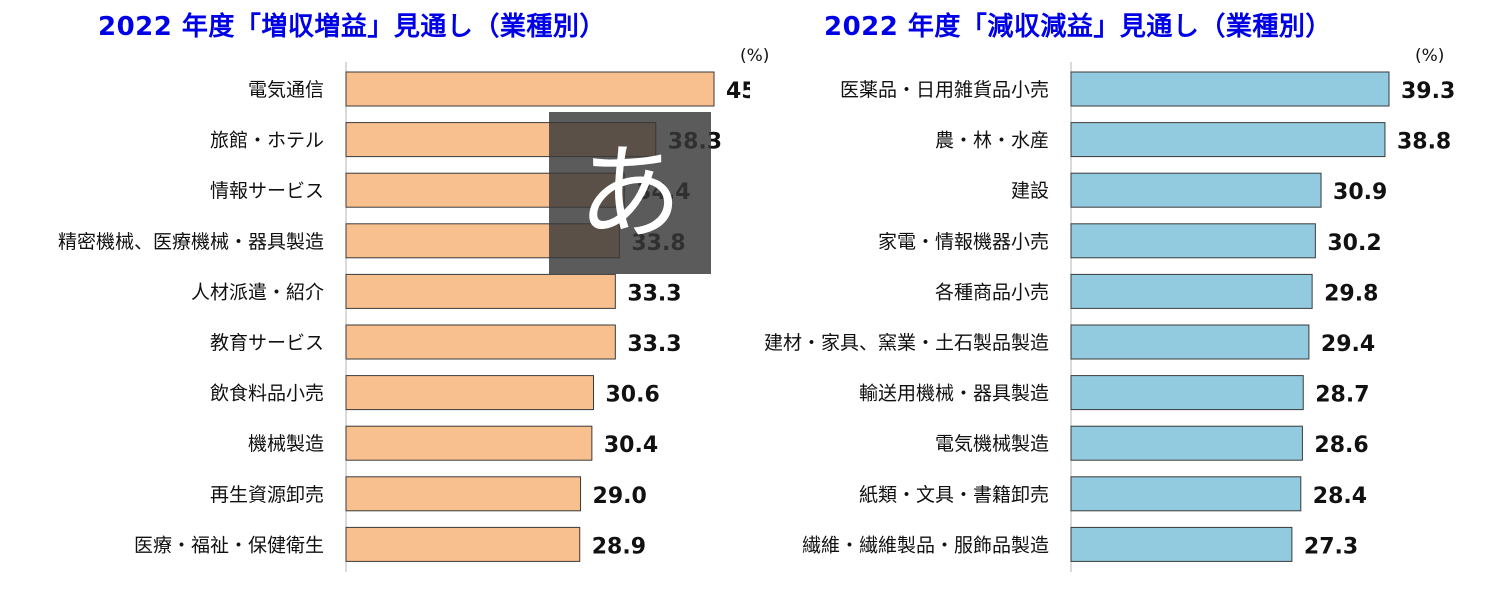  What do you see at coordinates (755, 56) in the screenshot?
I see `unit-label-increase: (%)` at bounding box center [755, 56].